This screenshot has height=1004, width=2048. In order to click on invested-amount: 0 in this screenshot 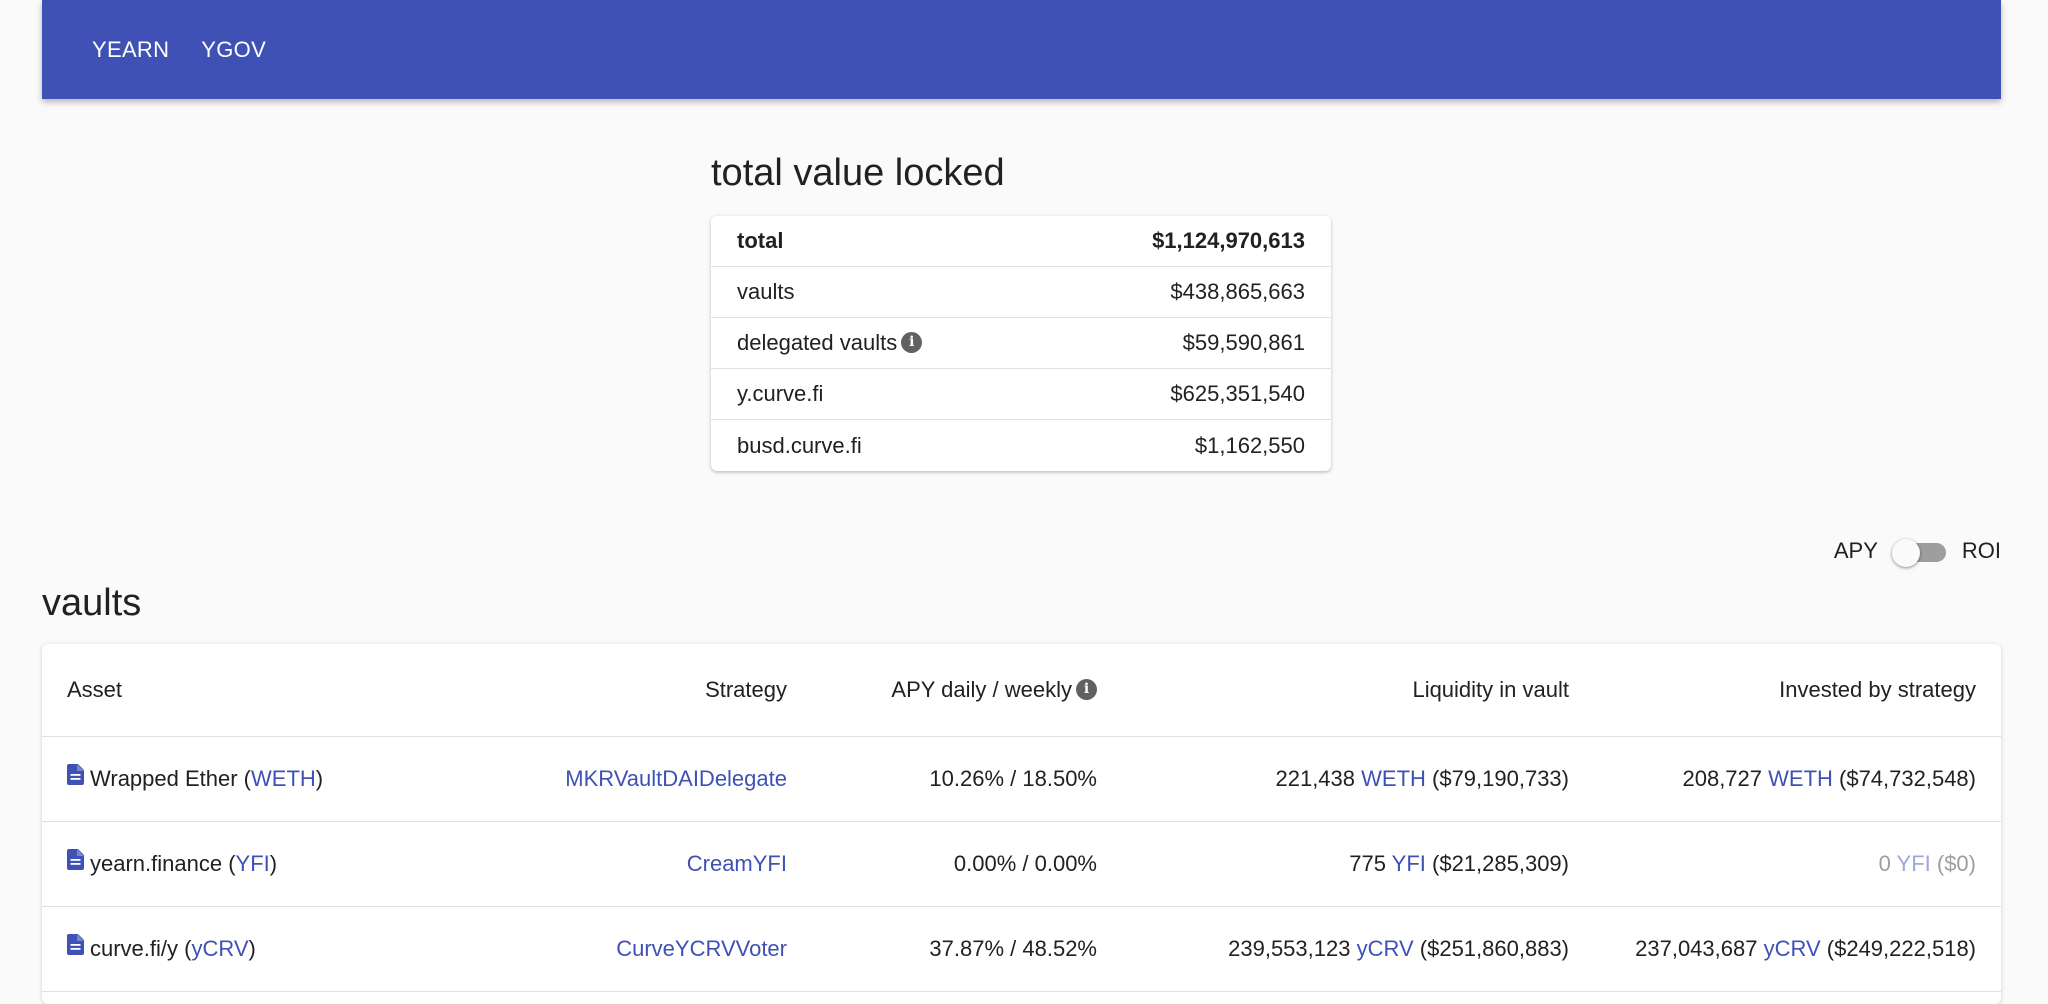, I will do `click(1887, 863)`.